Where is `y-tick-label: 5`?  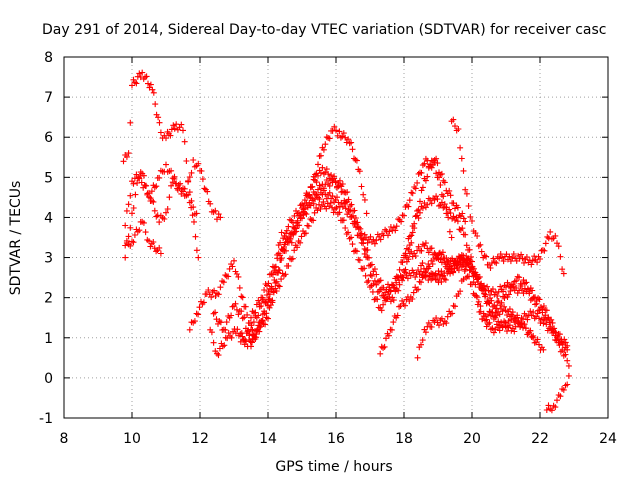
y-tick-label: 5 is located at coordinates (48, 178).